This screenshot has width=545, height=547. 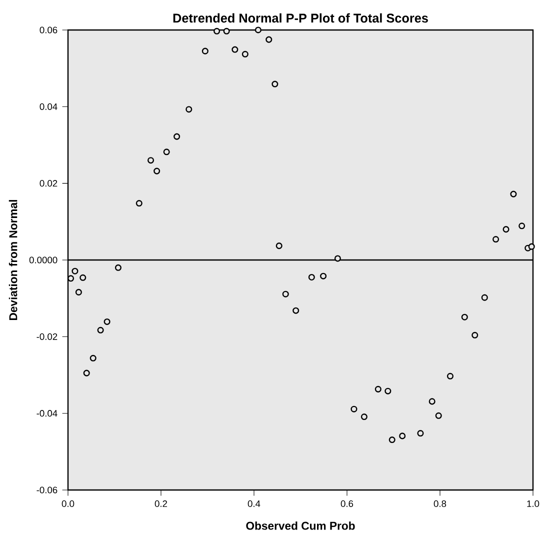 What do you see at coordinates (300, 525) in the screenshot?
I see `x-axis-title: Observed Cum Prob` at bounding box center [300, 525].